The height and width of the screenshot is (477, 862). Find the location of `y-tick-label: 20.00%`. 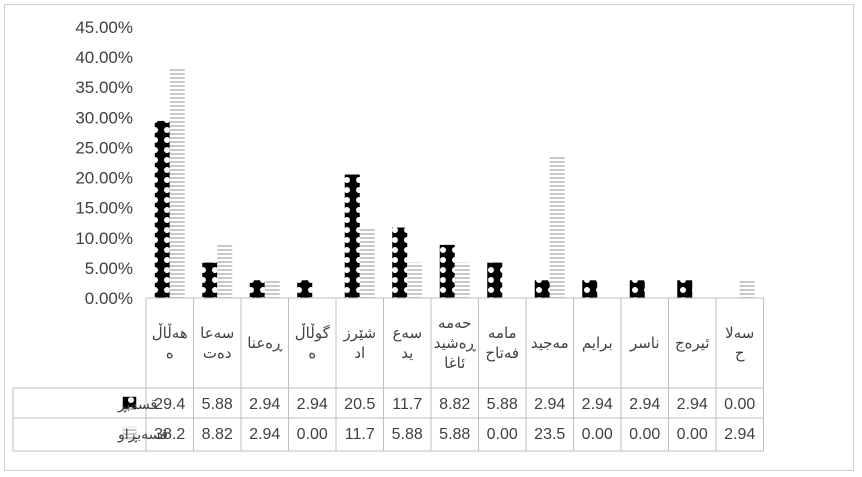

y-tick-label: 20.00% is located at coordinates (104, 178).